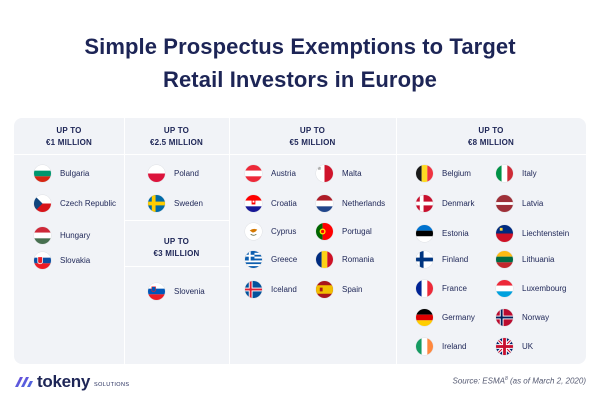  I want to click on country-name: Norway, so click(536, 317).